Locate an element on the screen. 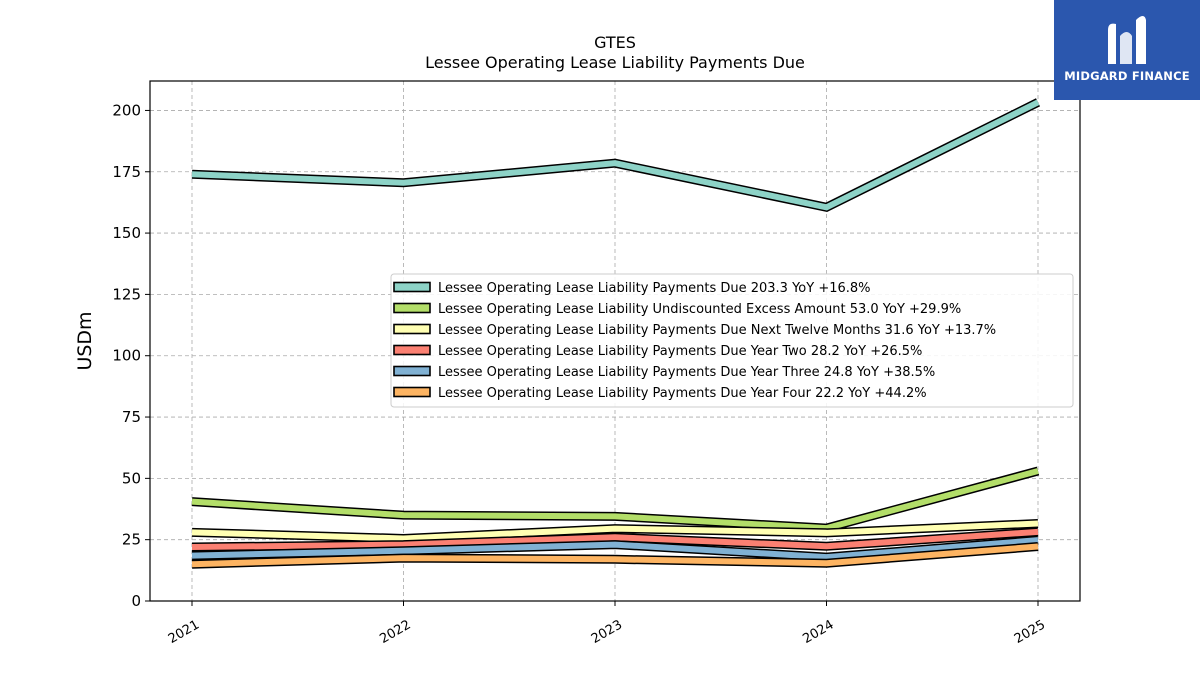 The width and height of the screenshot is (1200, 675). y-tick-label: 75 is located at coordinates (131, 417).